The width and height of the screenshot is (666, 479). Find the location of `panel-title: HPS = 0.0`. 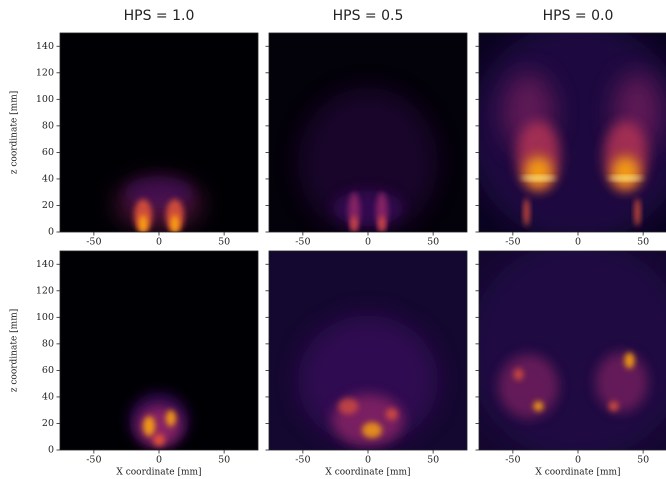

panel-title: HPS = 0.0 is located at coordinates (578, 16).